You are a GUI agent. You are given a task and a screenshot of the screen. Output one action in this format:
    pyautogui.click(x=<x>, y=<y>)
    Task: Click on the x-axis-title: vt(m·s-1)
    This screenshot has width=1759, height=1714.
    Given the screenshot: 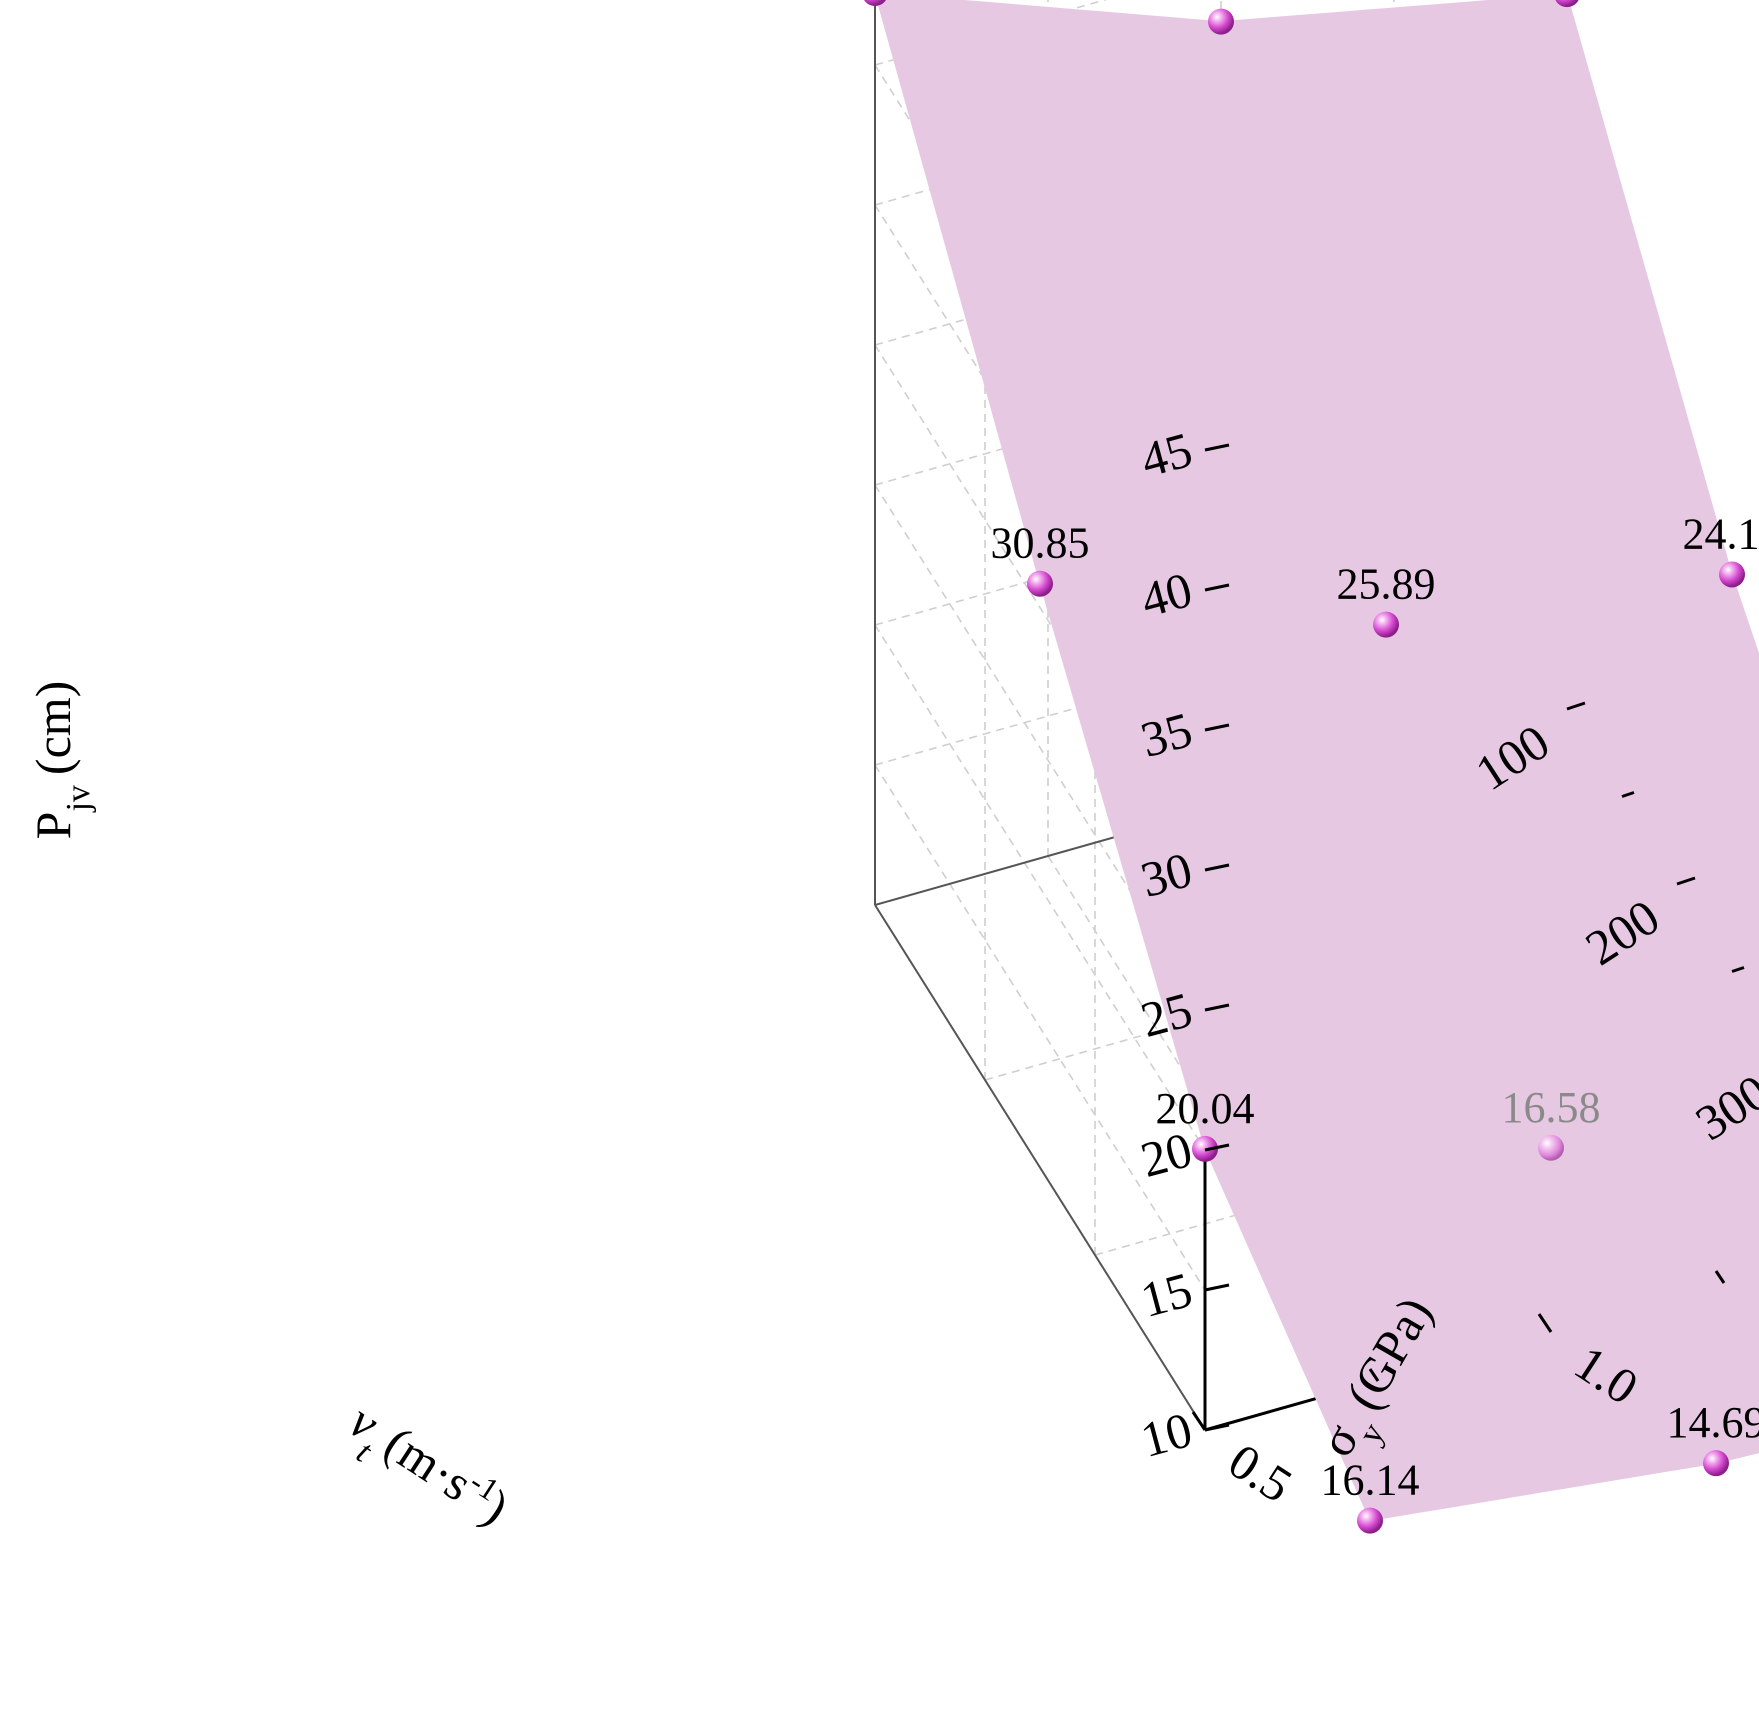 What is the action you would take?
    pyautogui.click(x=426, y=1469)
    